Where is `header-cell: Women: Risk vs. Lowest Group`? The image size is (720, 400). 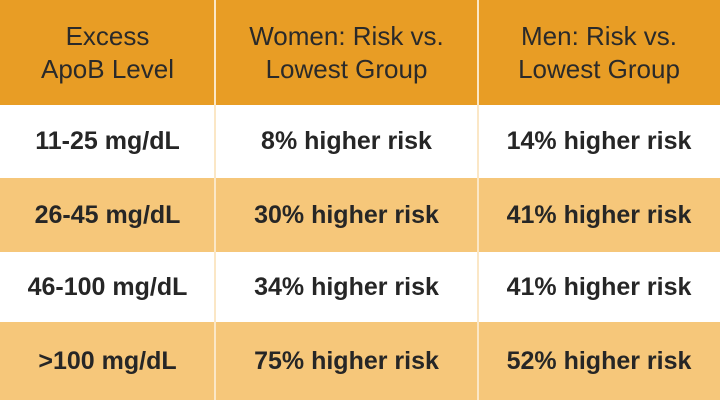
header-cell: Women: Risk vs. Lowest Group is located at coordinates (346, 52).